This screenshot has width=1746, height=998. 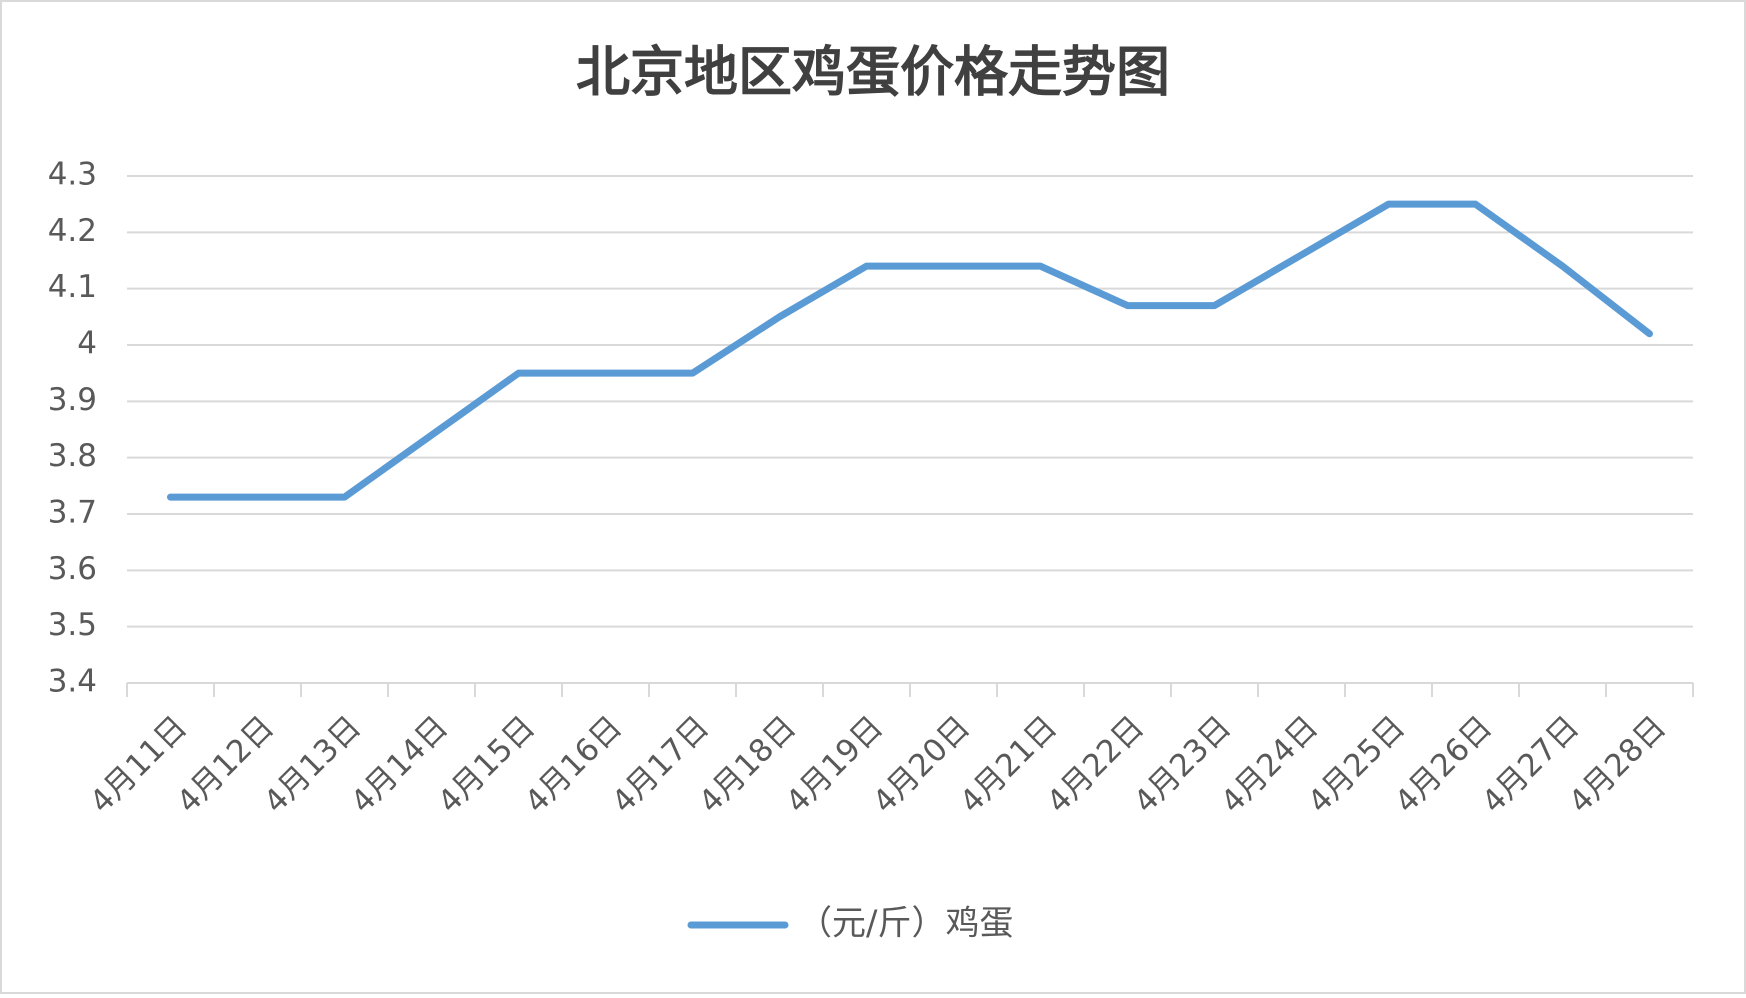 What do you see at coordinates (873, 72) in the screenshot?
I see `chart-title: 北京地区鸡蛋价格走势图` at bounding box center [873, 72].